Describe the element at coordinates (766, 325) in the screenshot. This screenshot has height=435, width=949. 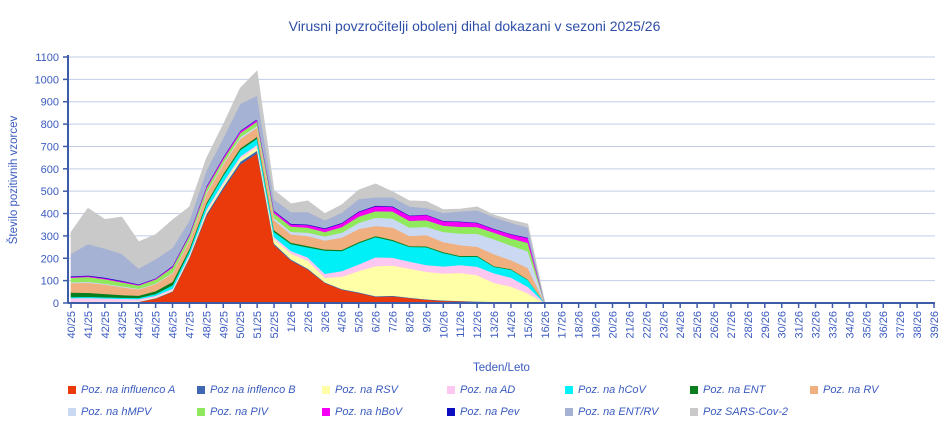
I see `x-tick-label: 29/26` at that location.